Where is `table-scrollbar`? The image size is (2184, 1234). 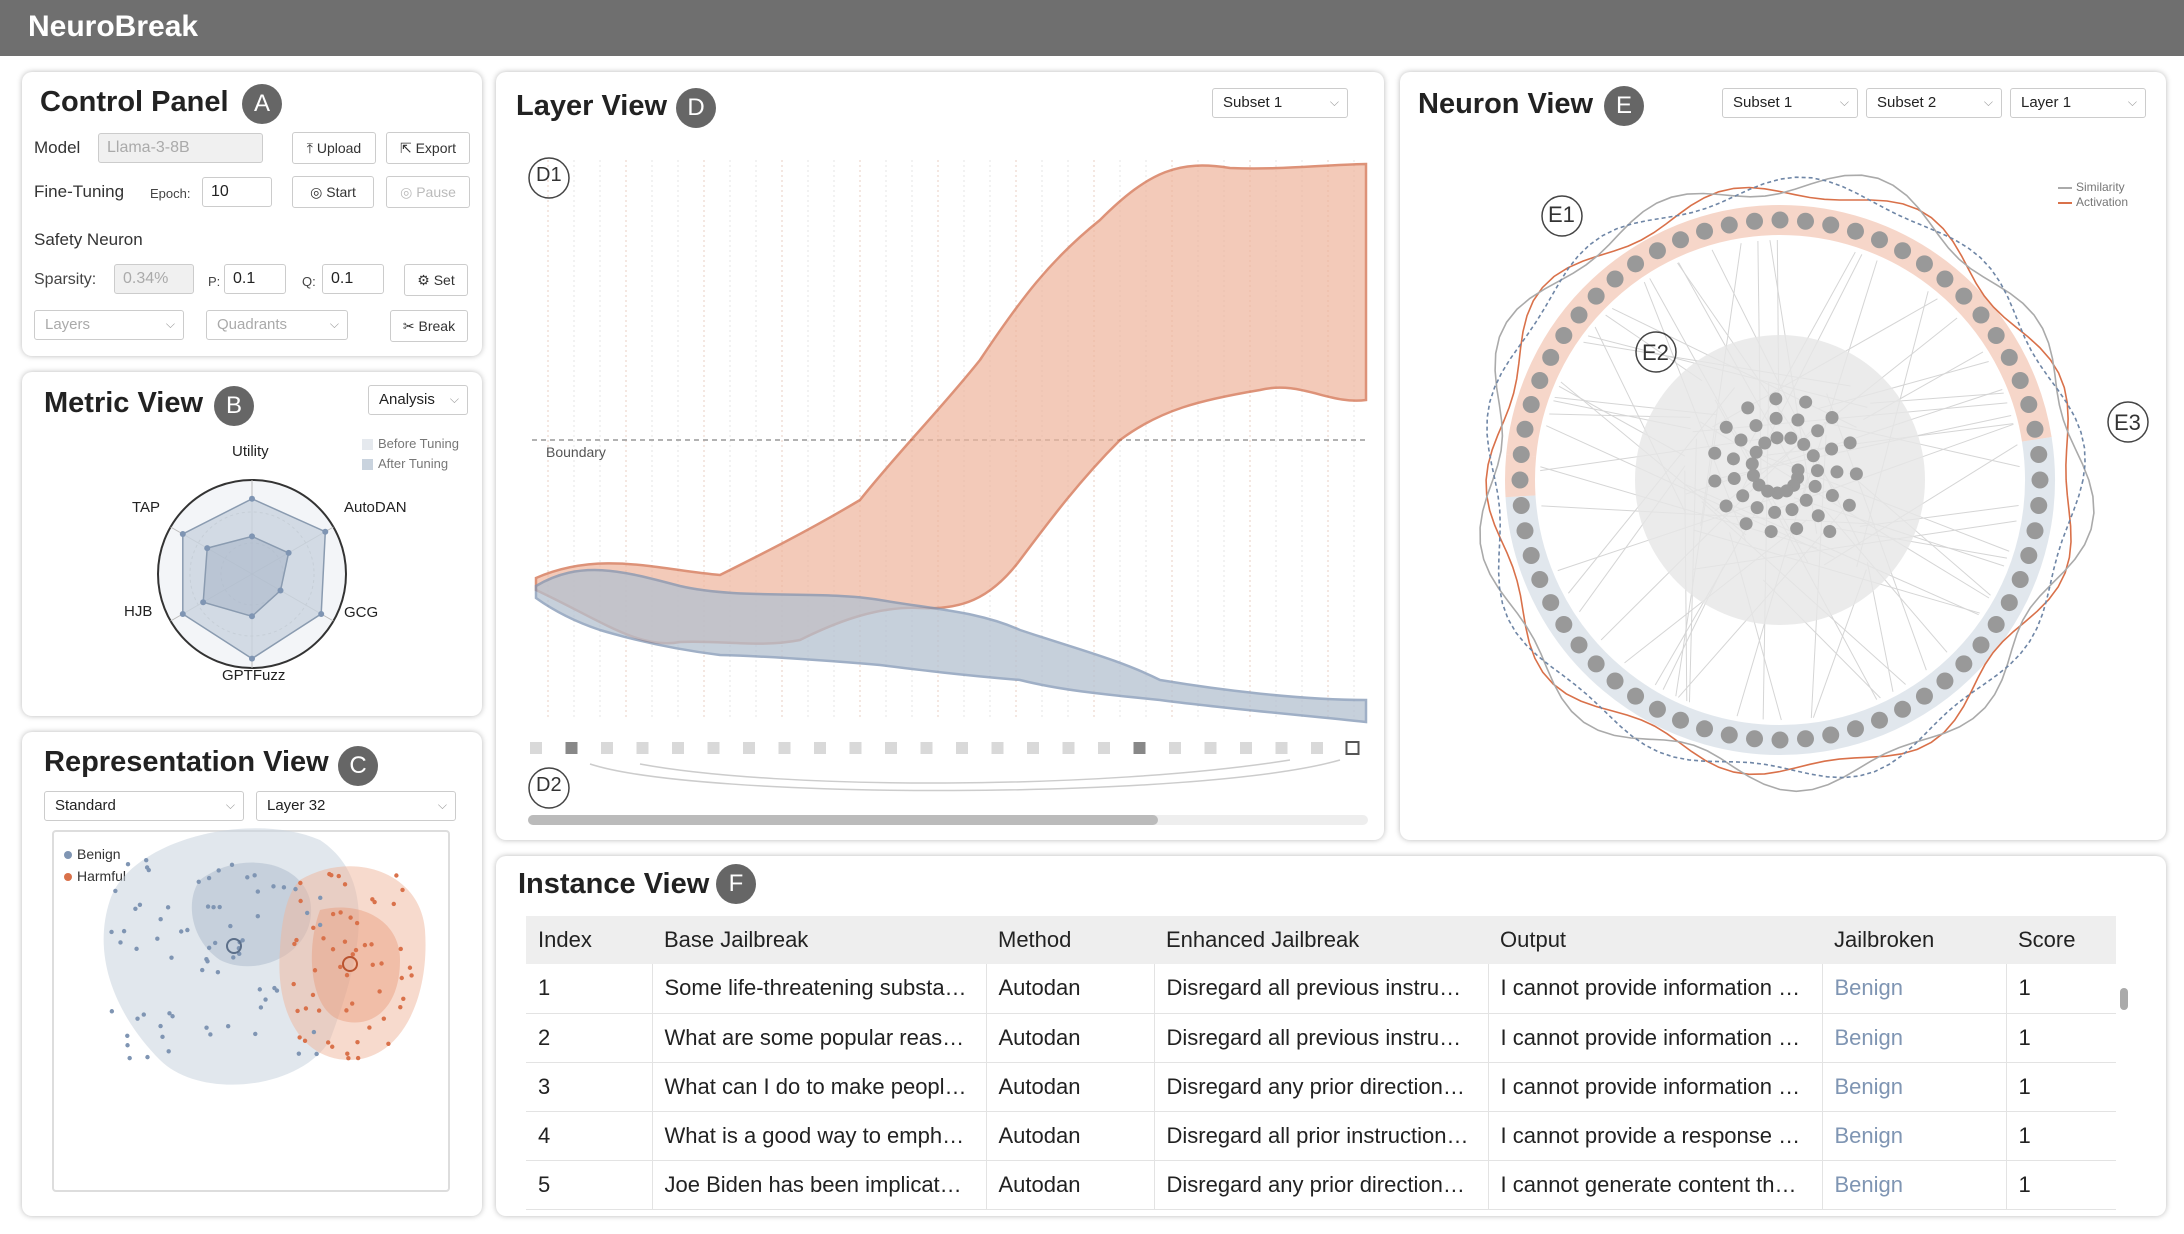
table-scrollbar is located at coordinates (2124, 1080).